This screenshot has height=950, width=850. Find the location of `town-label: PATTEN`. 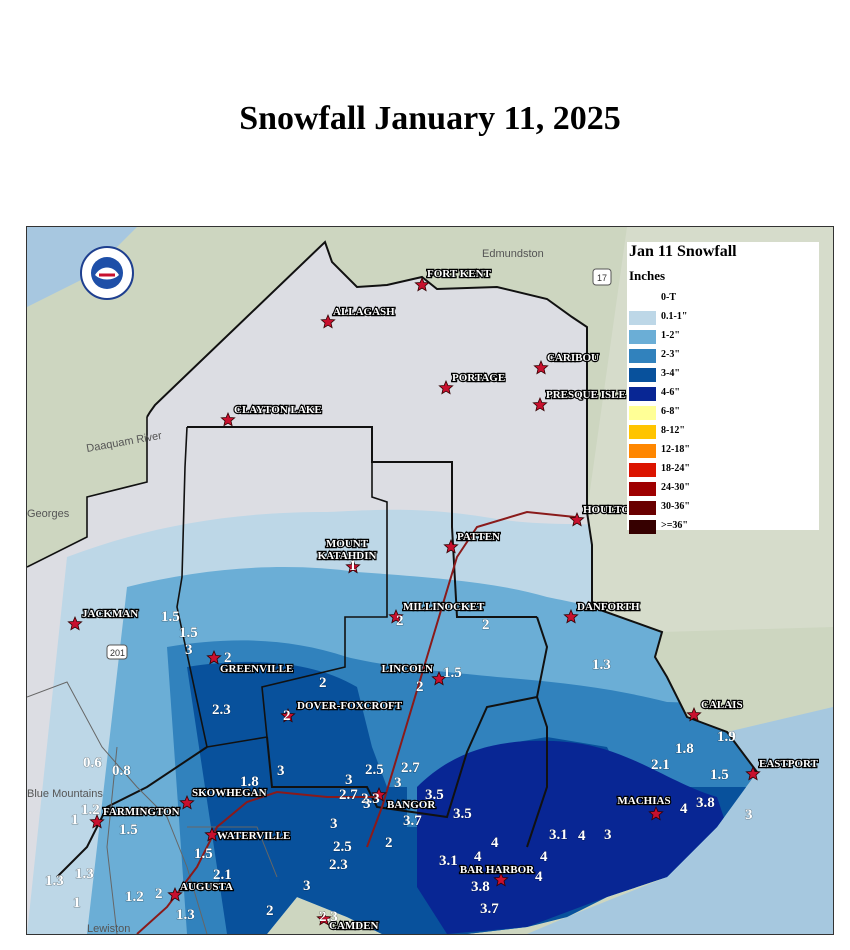

town-label: PATTEN is located at coordinates (478, 537).